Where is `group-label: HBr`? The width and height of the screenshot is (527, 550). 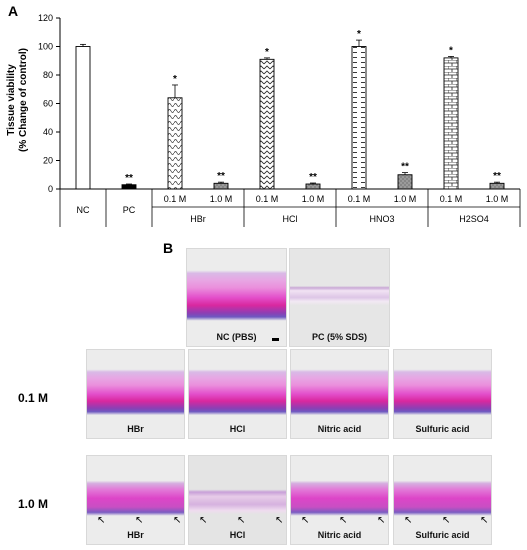 group-label: HBr is located at coordinates (198, 219).